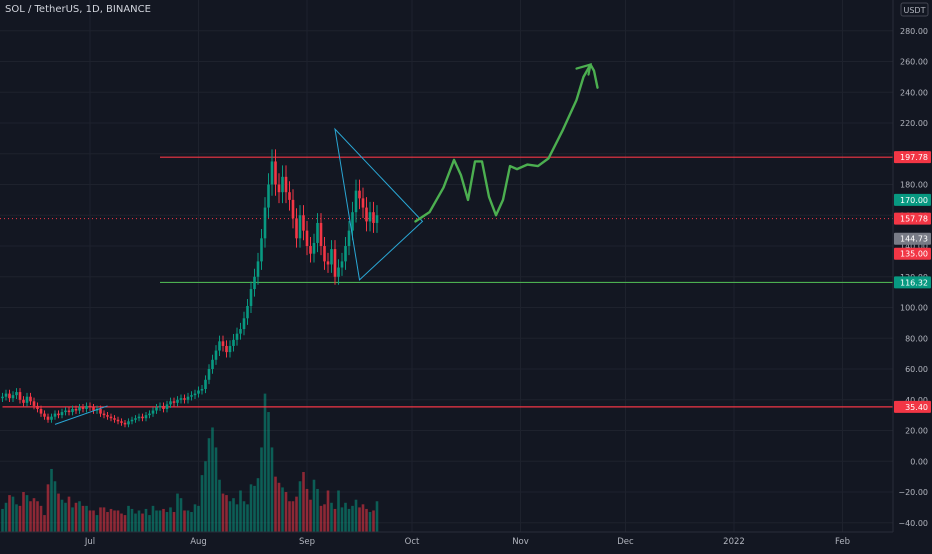  Describe the element at coordinates (81, 415) in the screenshot. I see `small-trend-line` at that location.